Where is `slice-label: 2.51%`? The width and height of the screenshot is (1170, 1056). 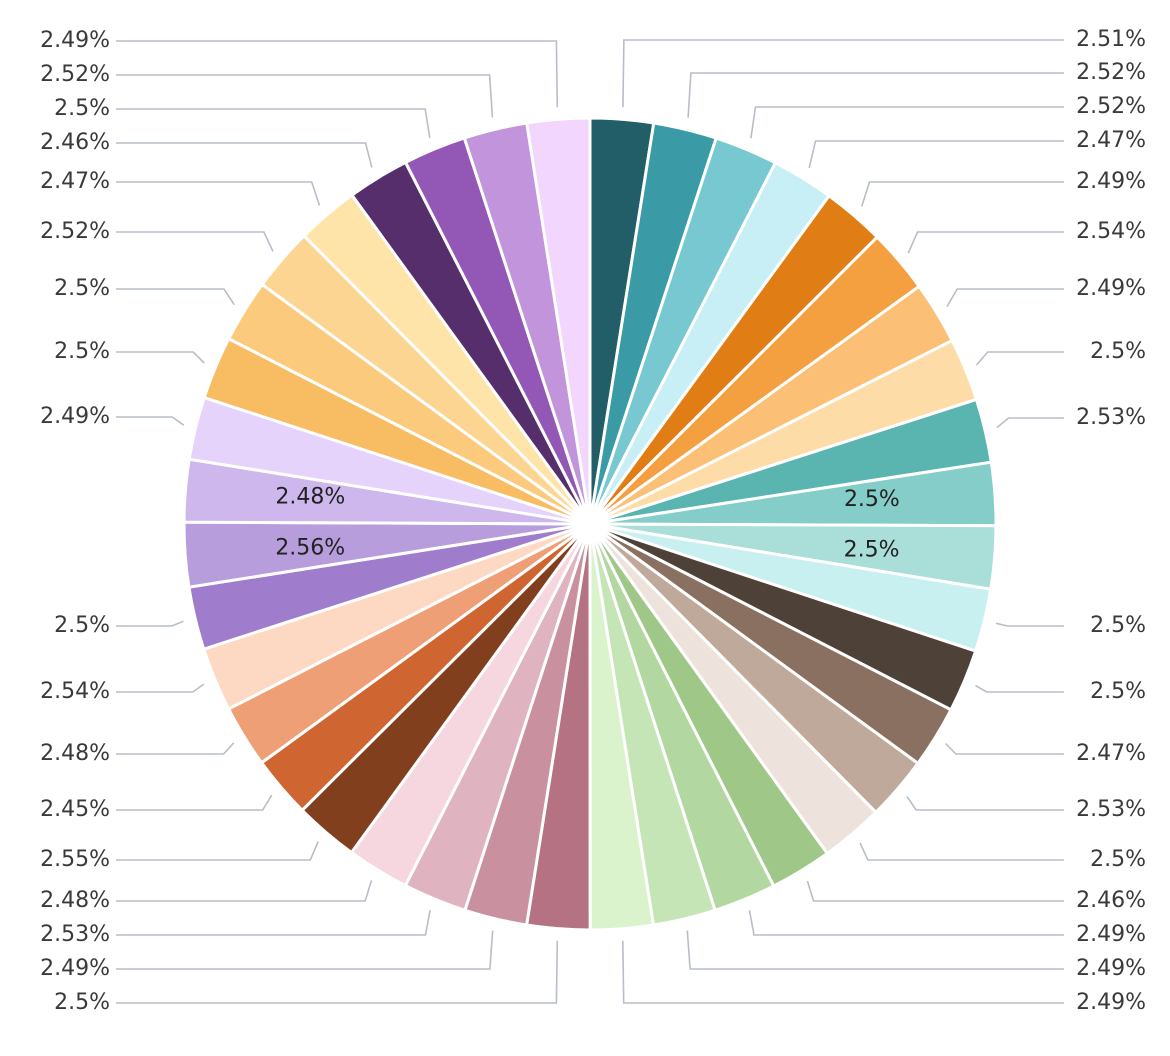
slice-label: 2.51% is located at coordinates (1111, 39).